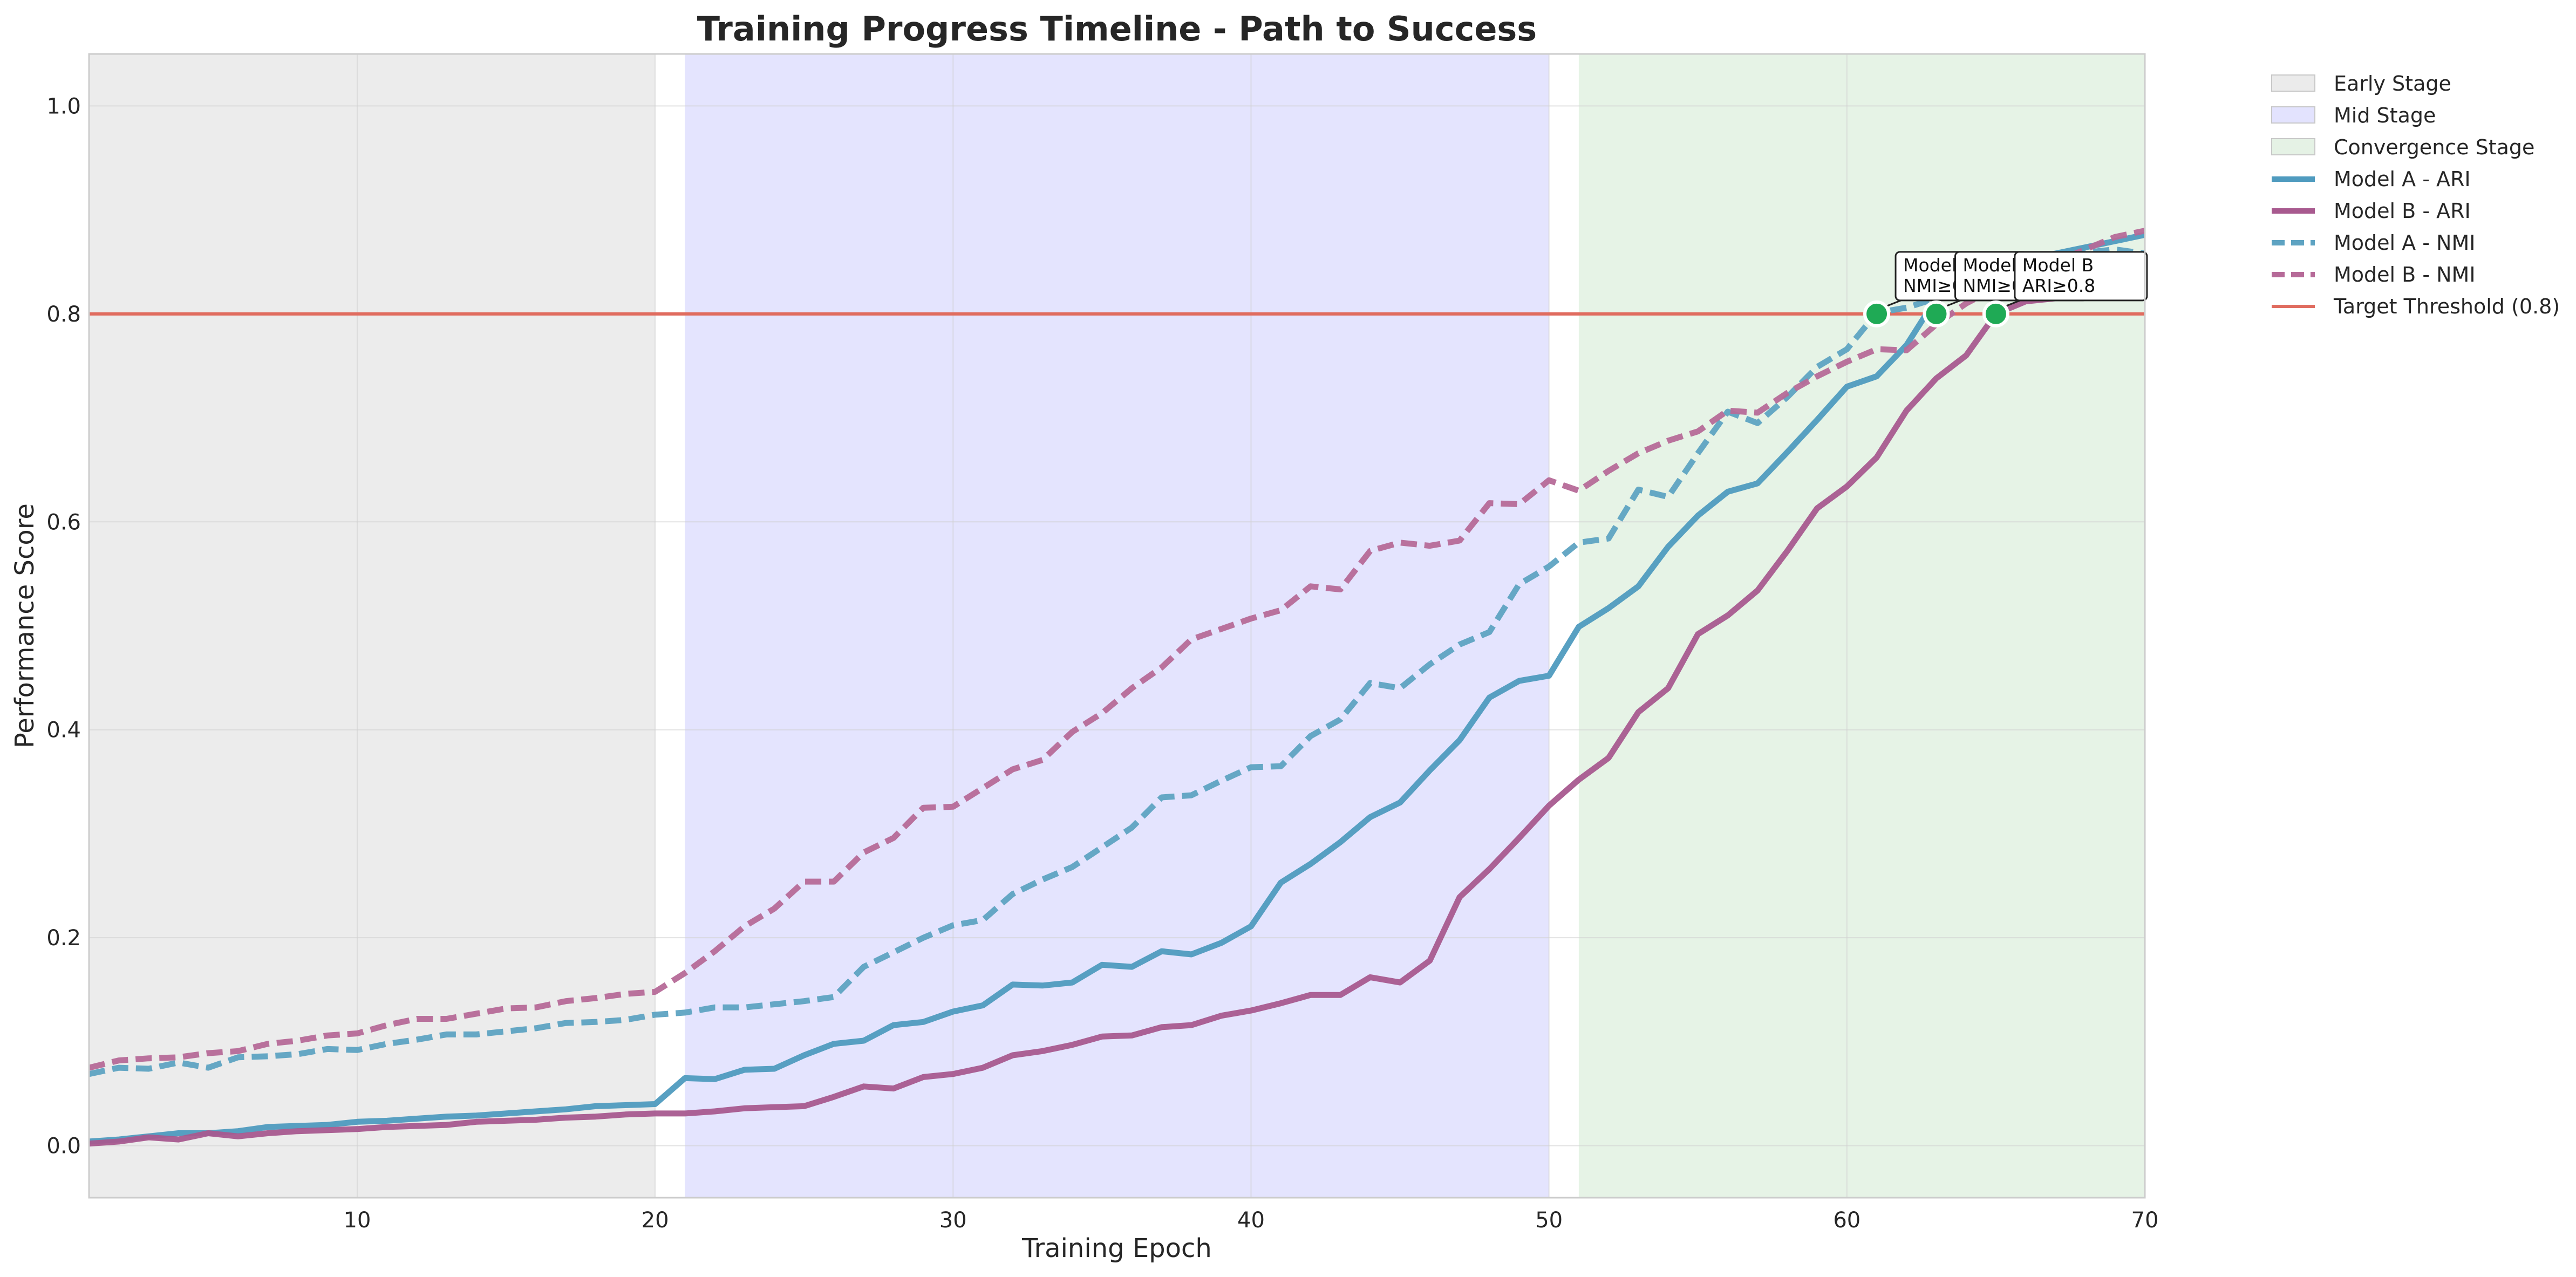 The width and height of the screenshot is (2576, 1277). I want to click on x-tick-label: 30, so click(953, 1220).